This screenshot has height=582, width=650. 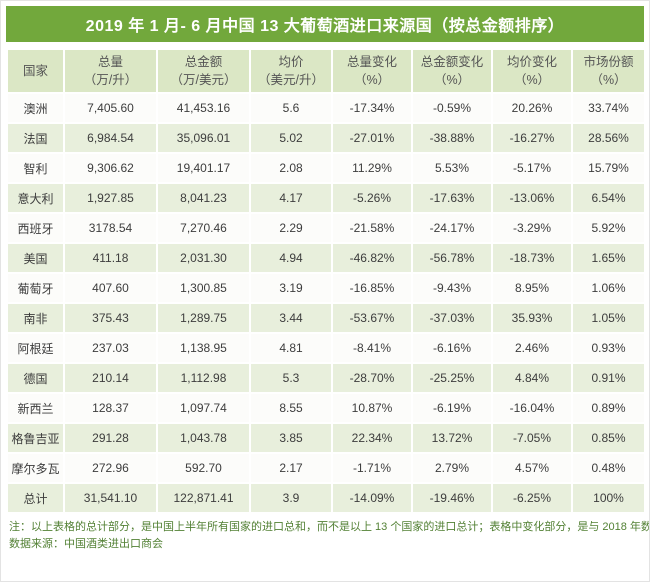 I want to click on value-cell: 1,112.98, so click(x=203, y=378).